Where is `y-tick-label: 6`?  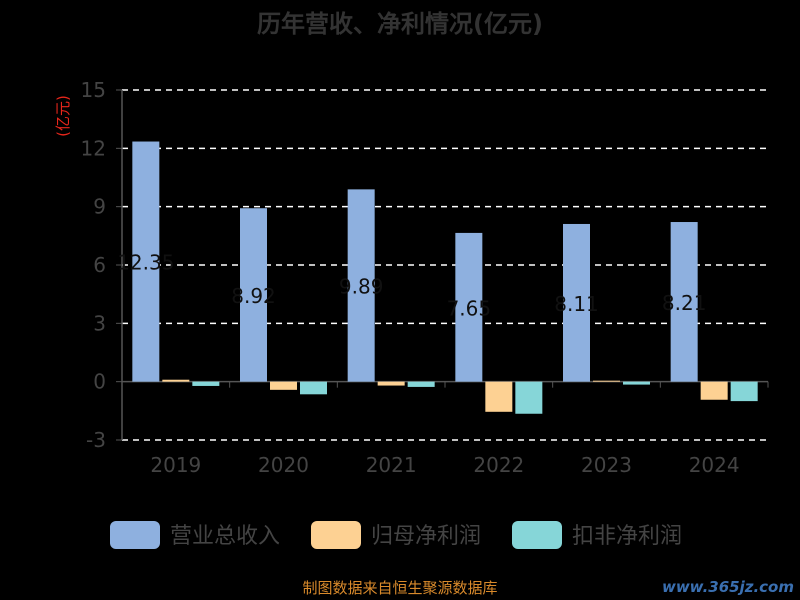
y-tick-label: 6 is located at coordinates (99, 265).